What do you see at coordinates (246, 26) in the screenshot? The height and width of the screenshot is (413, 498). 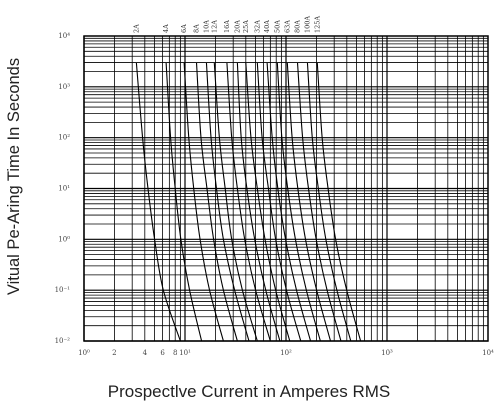 I see `series-label: 25A` at bounding box center [246, 26].